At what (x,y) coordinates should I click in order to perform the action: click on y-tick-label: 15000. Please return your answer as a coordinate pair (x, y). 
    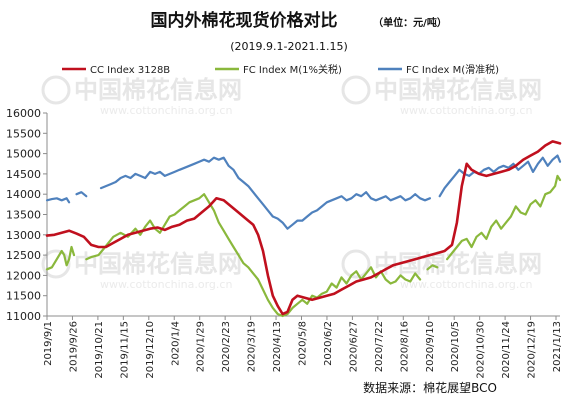
    Looking at the image, I should click on (23, 154).